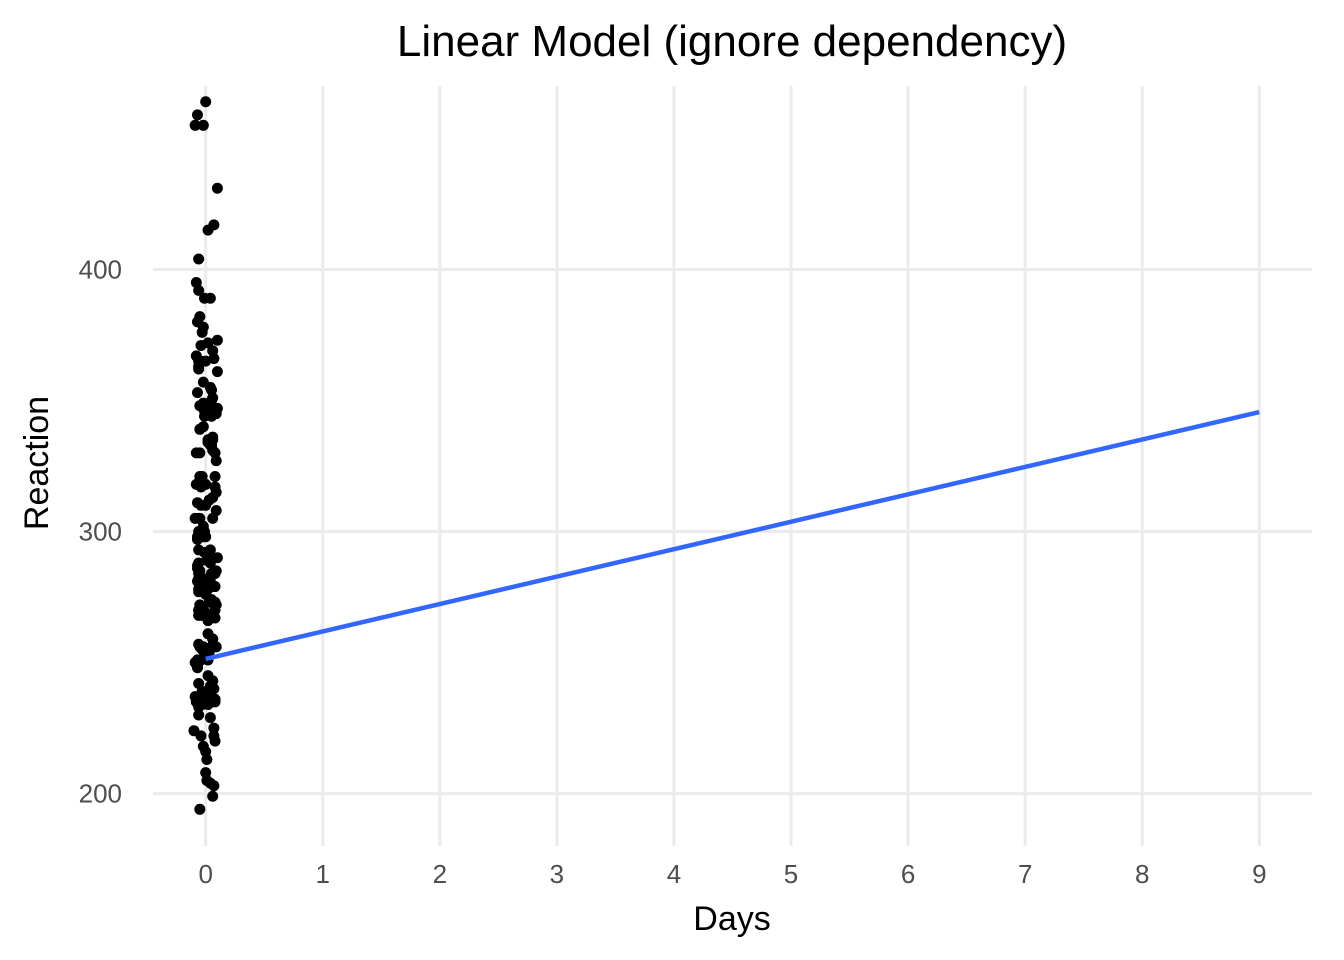 The image size is (1344, 960). Describe the element at coordinates (37, 463) in the screenshot. I see `y-axis-title: Reaction` at that location.